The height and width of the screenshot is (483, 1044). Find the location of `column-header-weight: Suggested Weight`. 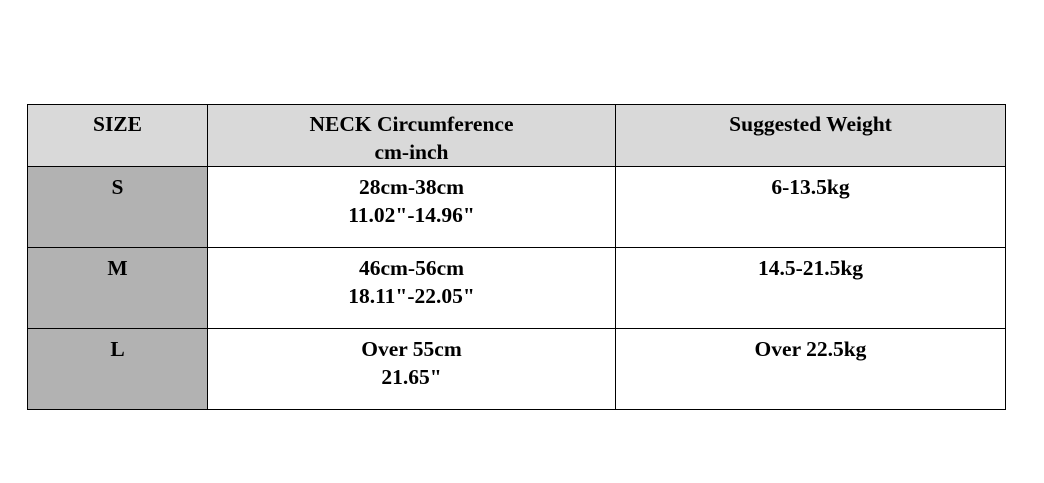

column-header-weight: Suggested Weight is located at coordinates (810, 135).